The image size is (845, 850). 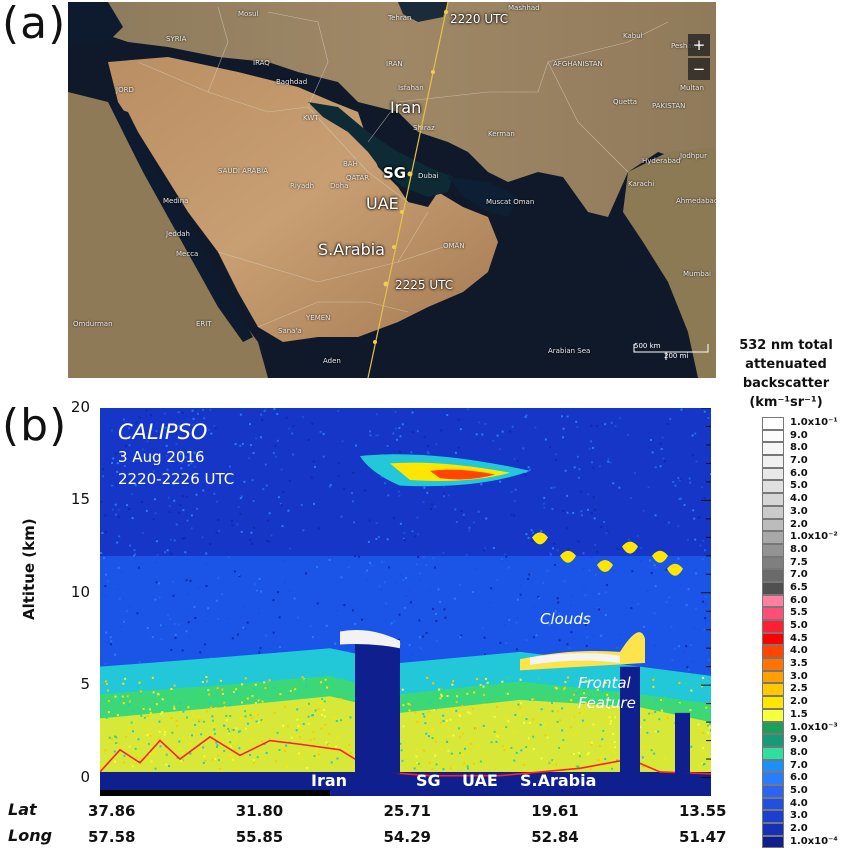 What do you see at coordinates (799, 448) in the screenshot?
I see `colorbar-level: 8.0` at bounding box center [799, 448].